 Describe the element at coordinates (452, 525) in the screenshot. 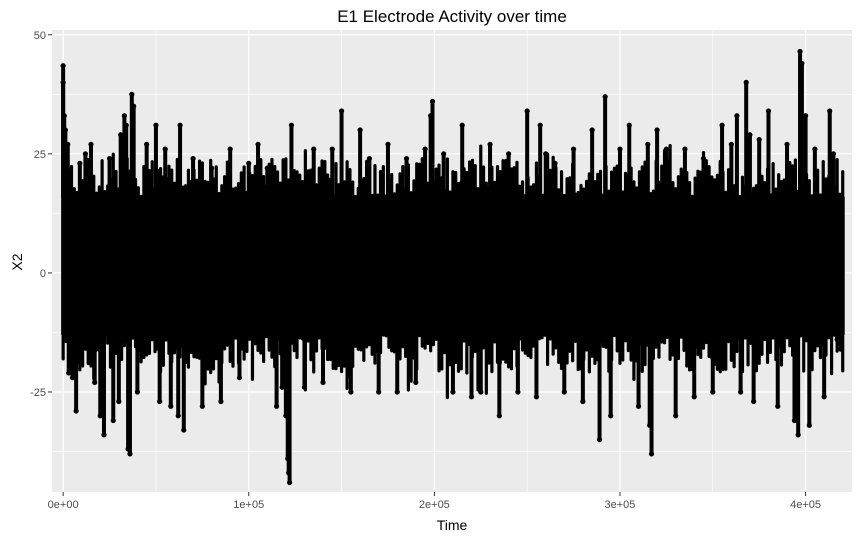

I see `x-axis-title: Time` at that location.